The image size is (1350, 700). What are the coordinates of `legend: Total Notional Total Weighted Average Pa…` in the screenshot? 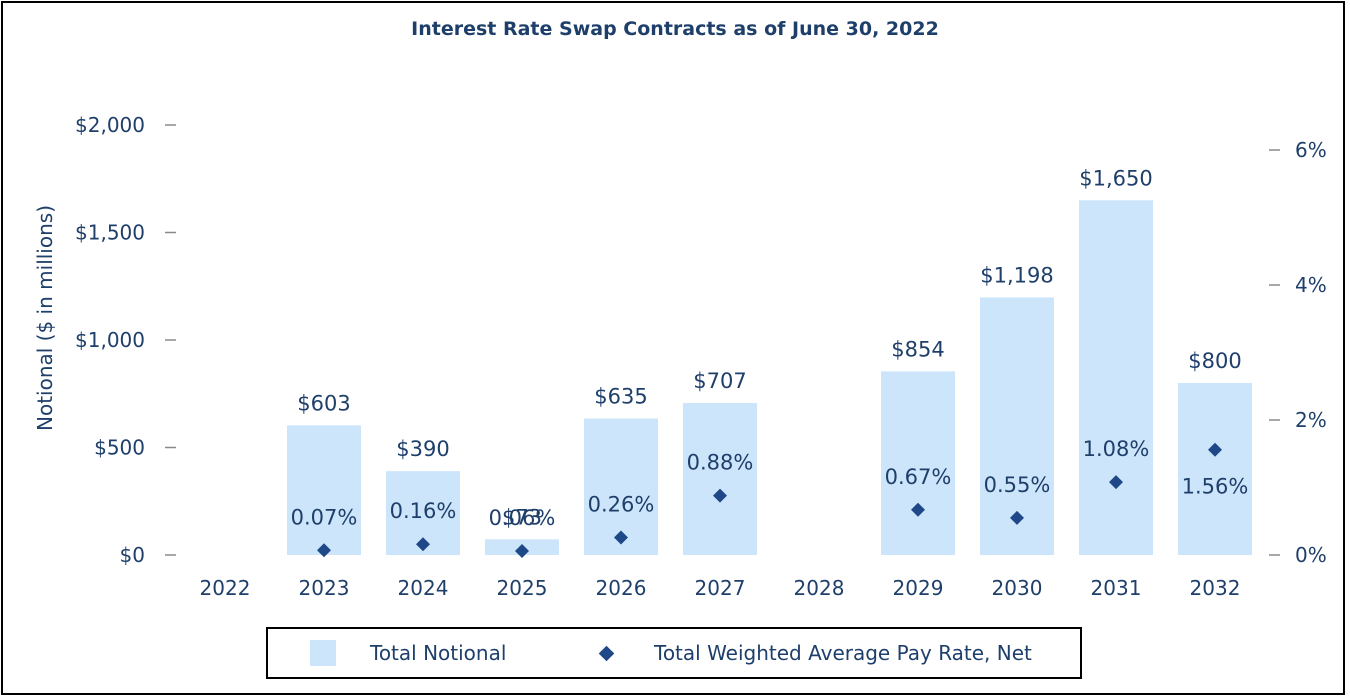 It's located at (674, 653).